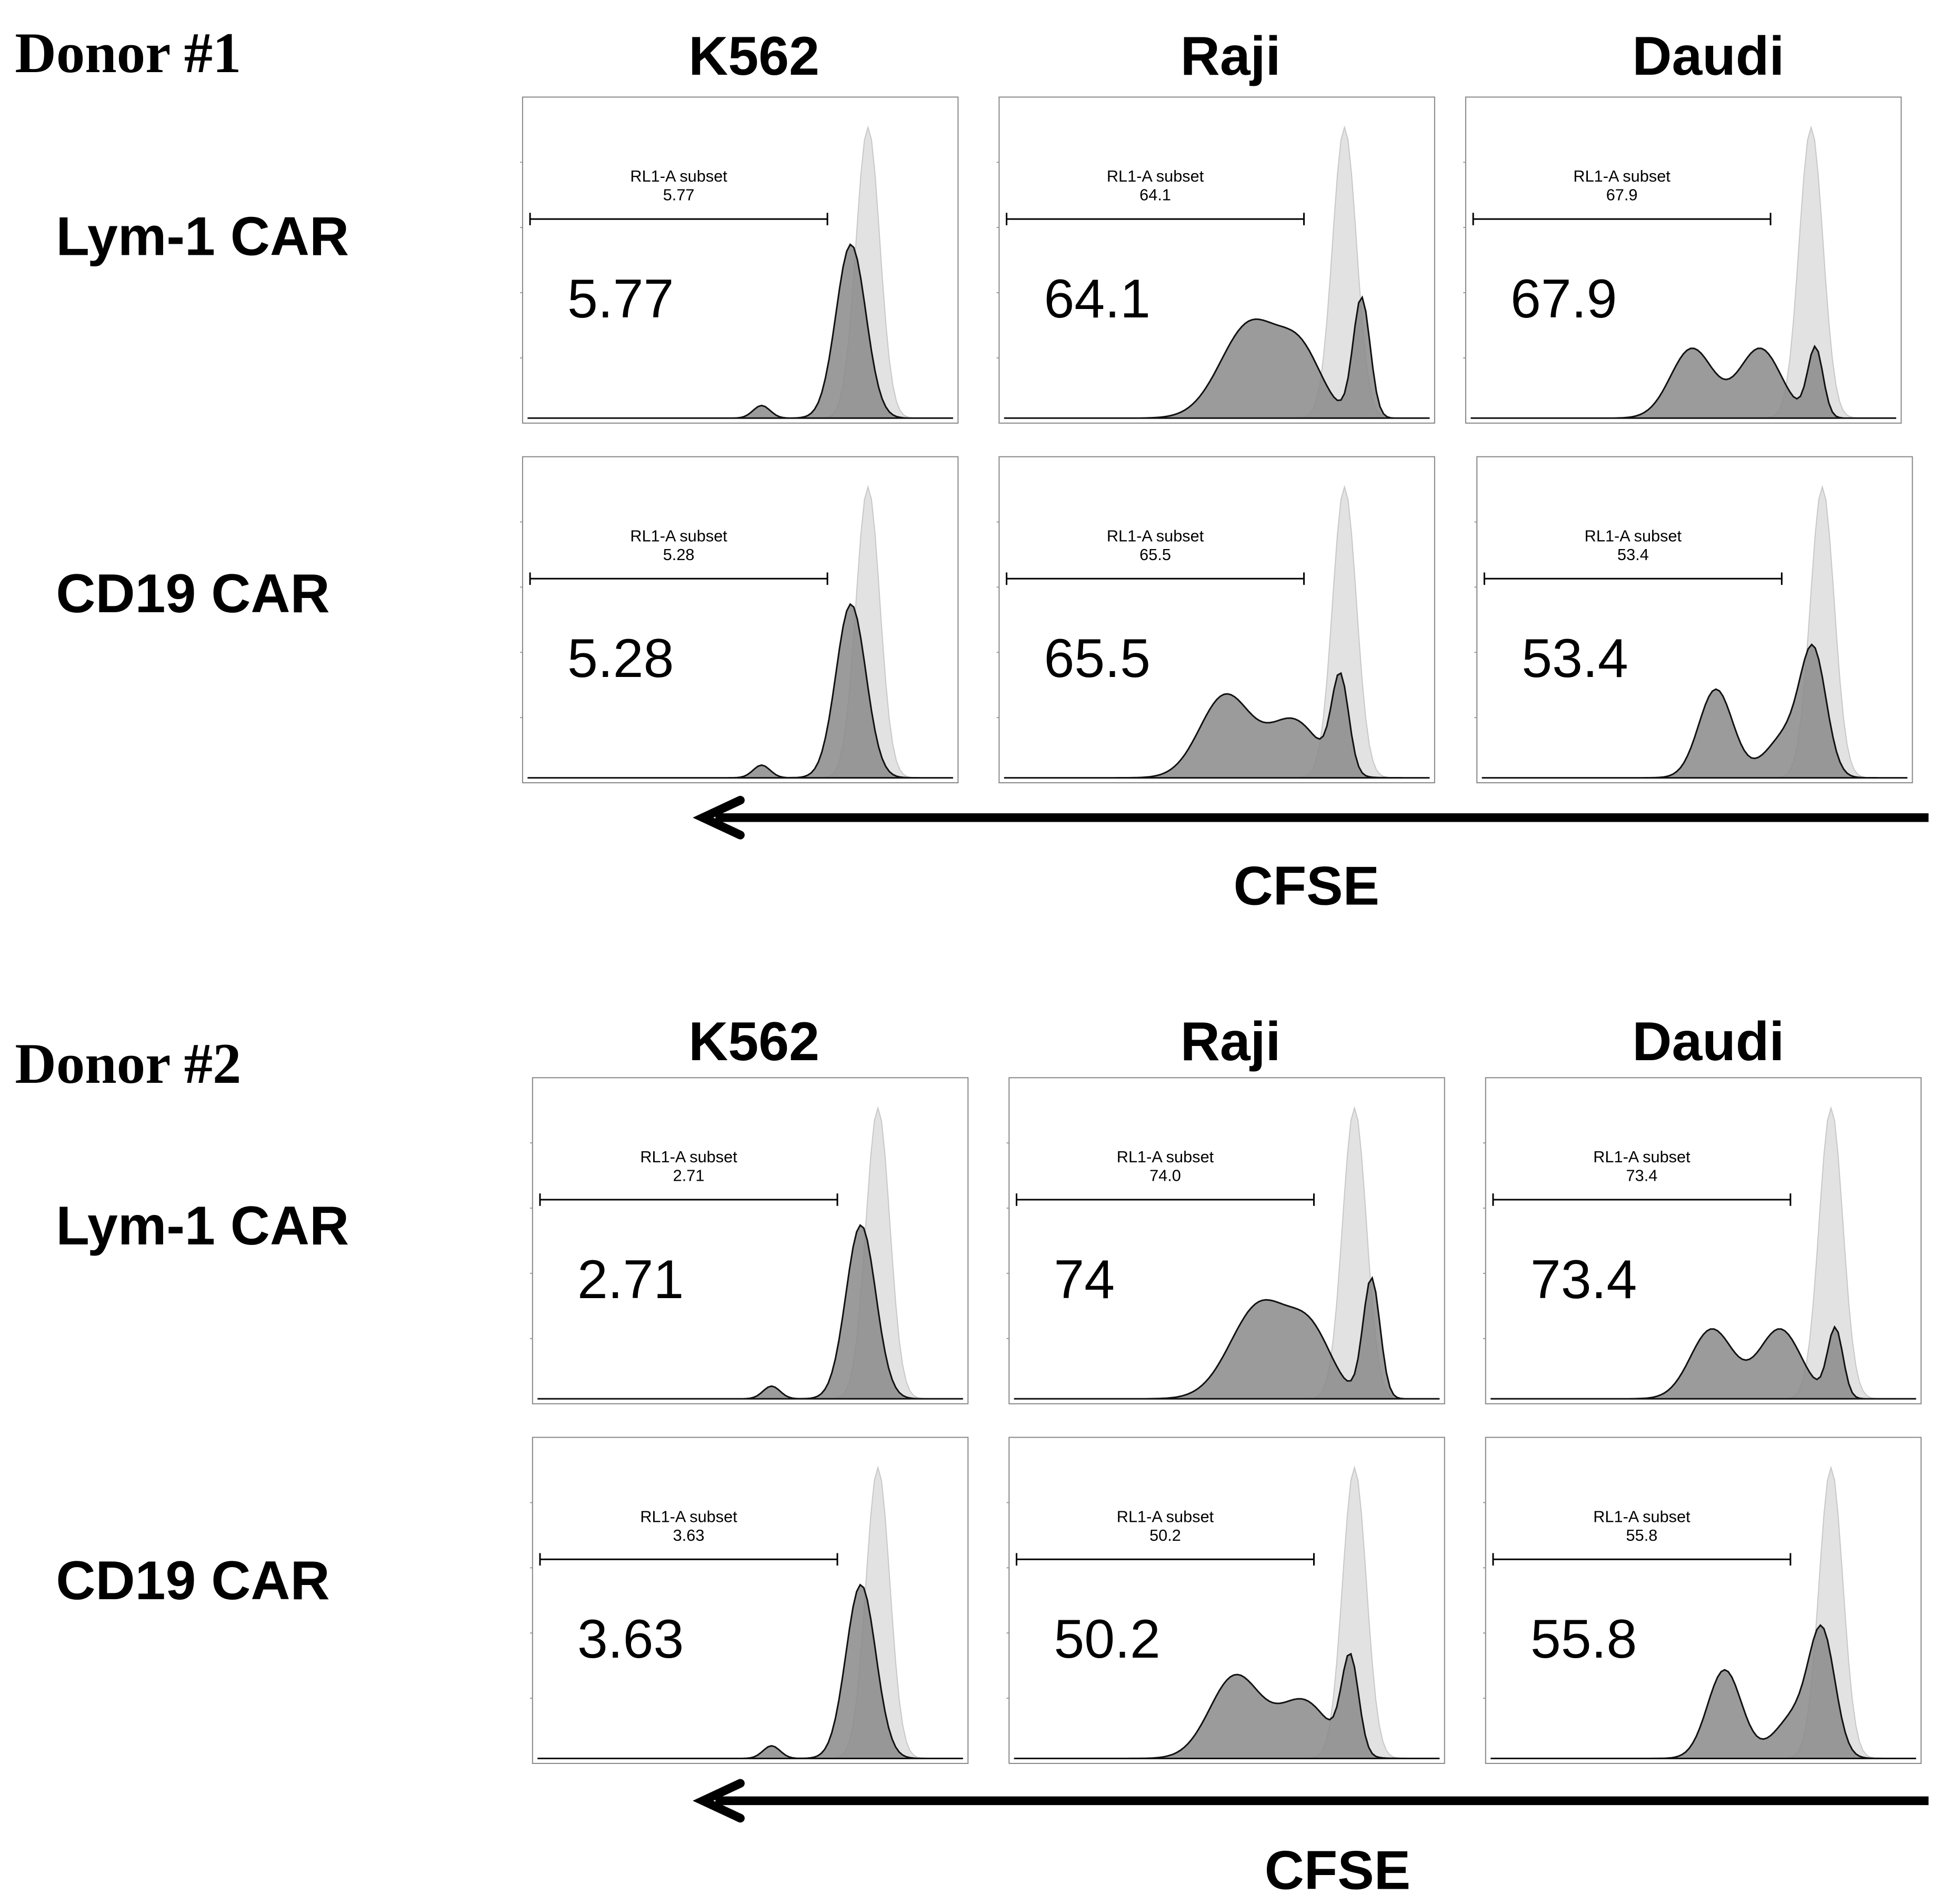  I want to click on gate-value: 67.9, so click(1622, 195).